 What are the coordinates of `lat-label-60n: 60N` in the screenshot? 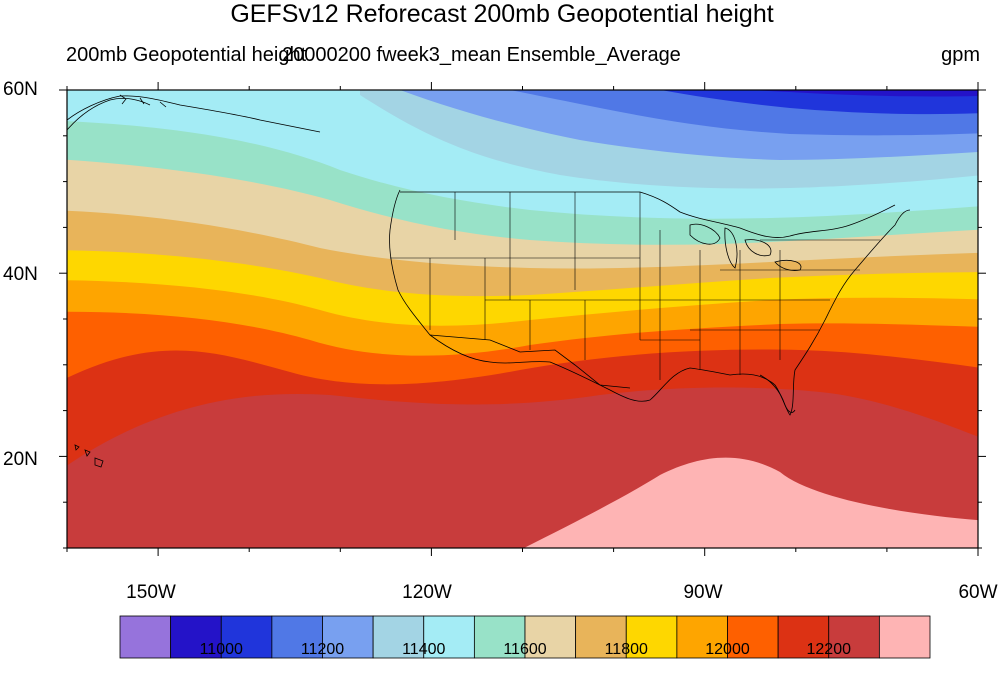 It's located at (20, 89).